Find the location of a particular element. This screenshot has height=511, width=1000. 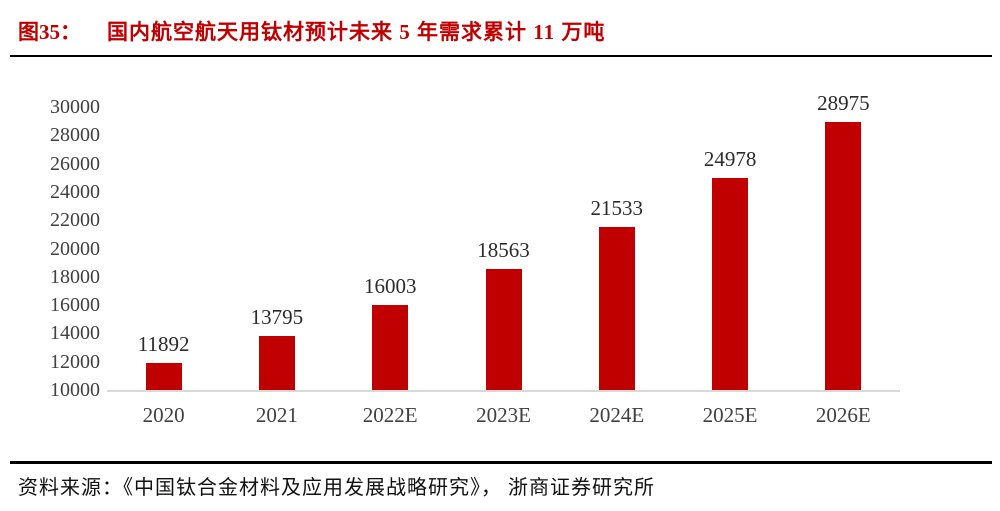

y-axis-tick-label: 10000 is located at coordinates (75, 390).